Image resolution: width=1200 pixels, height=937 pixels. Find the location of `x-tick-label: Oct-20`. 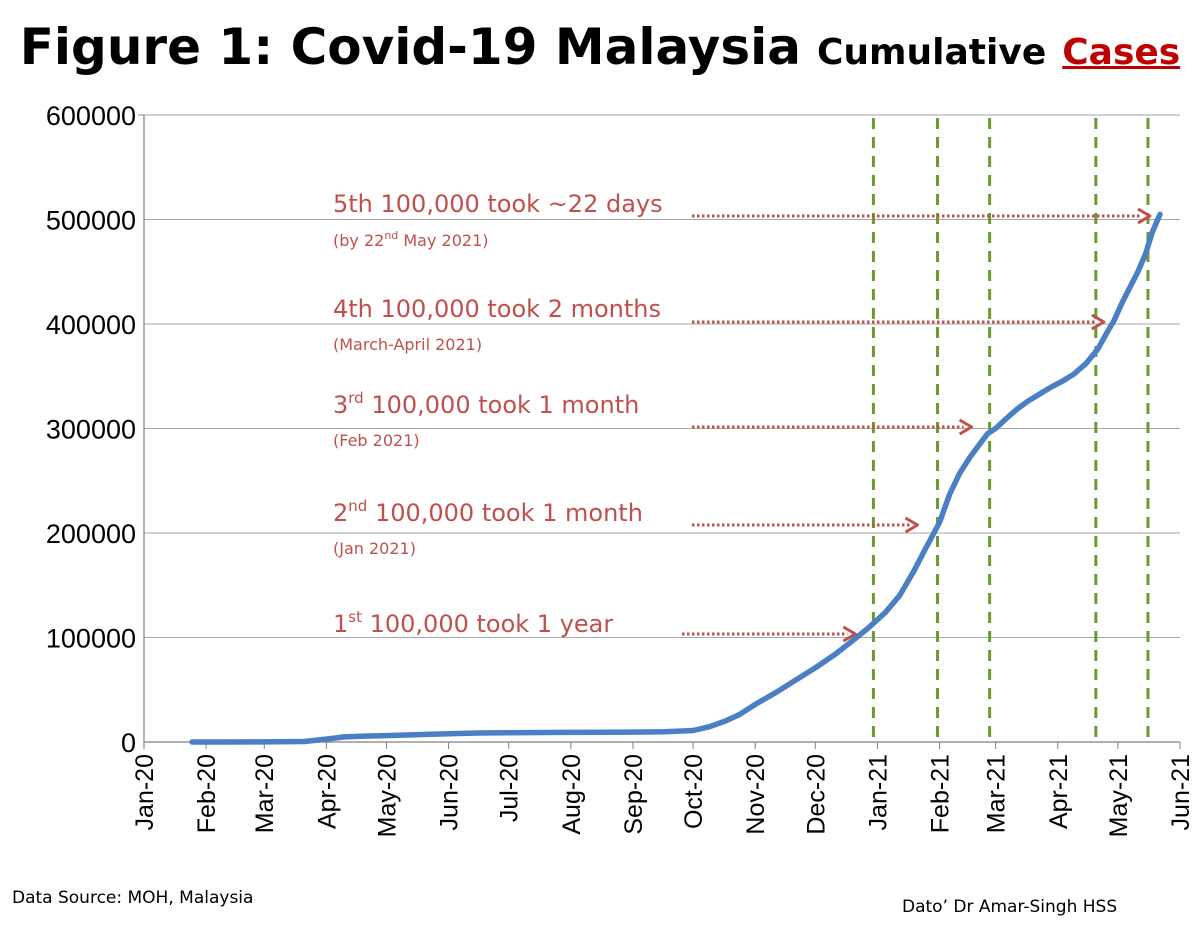

x-tick-label: Oct-20 is located at coordinates (694, 791).